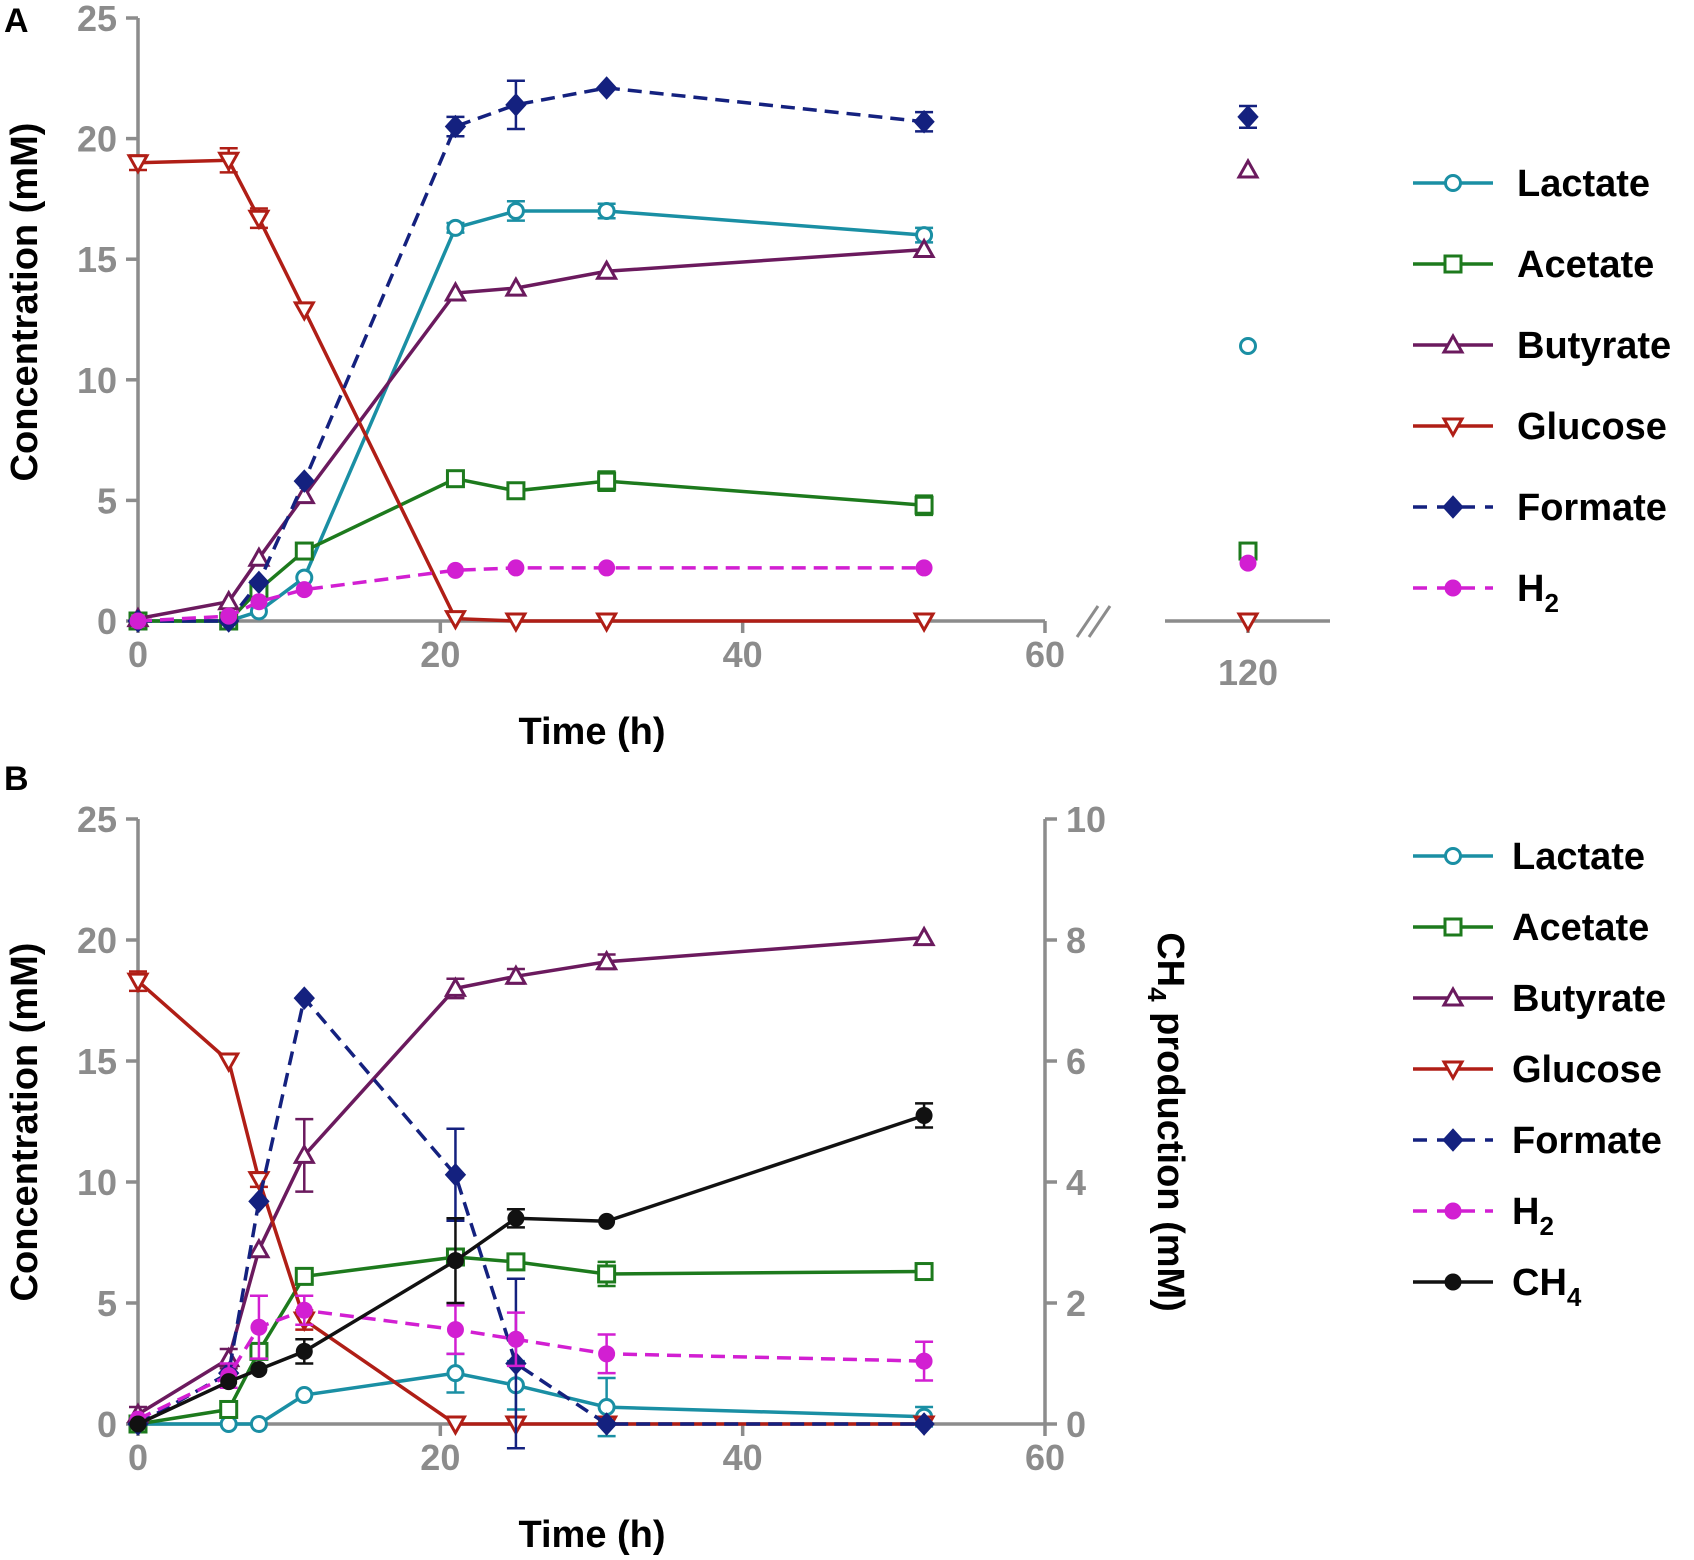  I want to click on b-x-tick-label: 0, so click(138, 1457).